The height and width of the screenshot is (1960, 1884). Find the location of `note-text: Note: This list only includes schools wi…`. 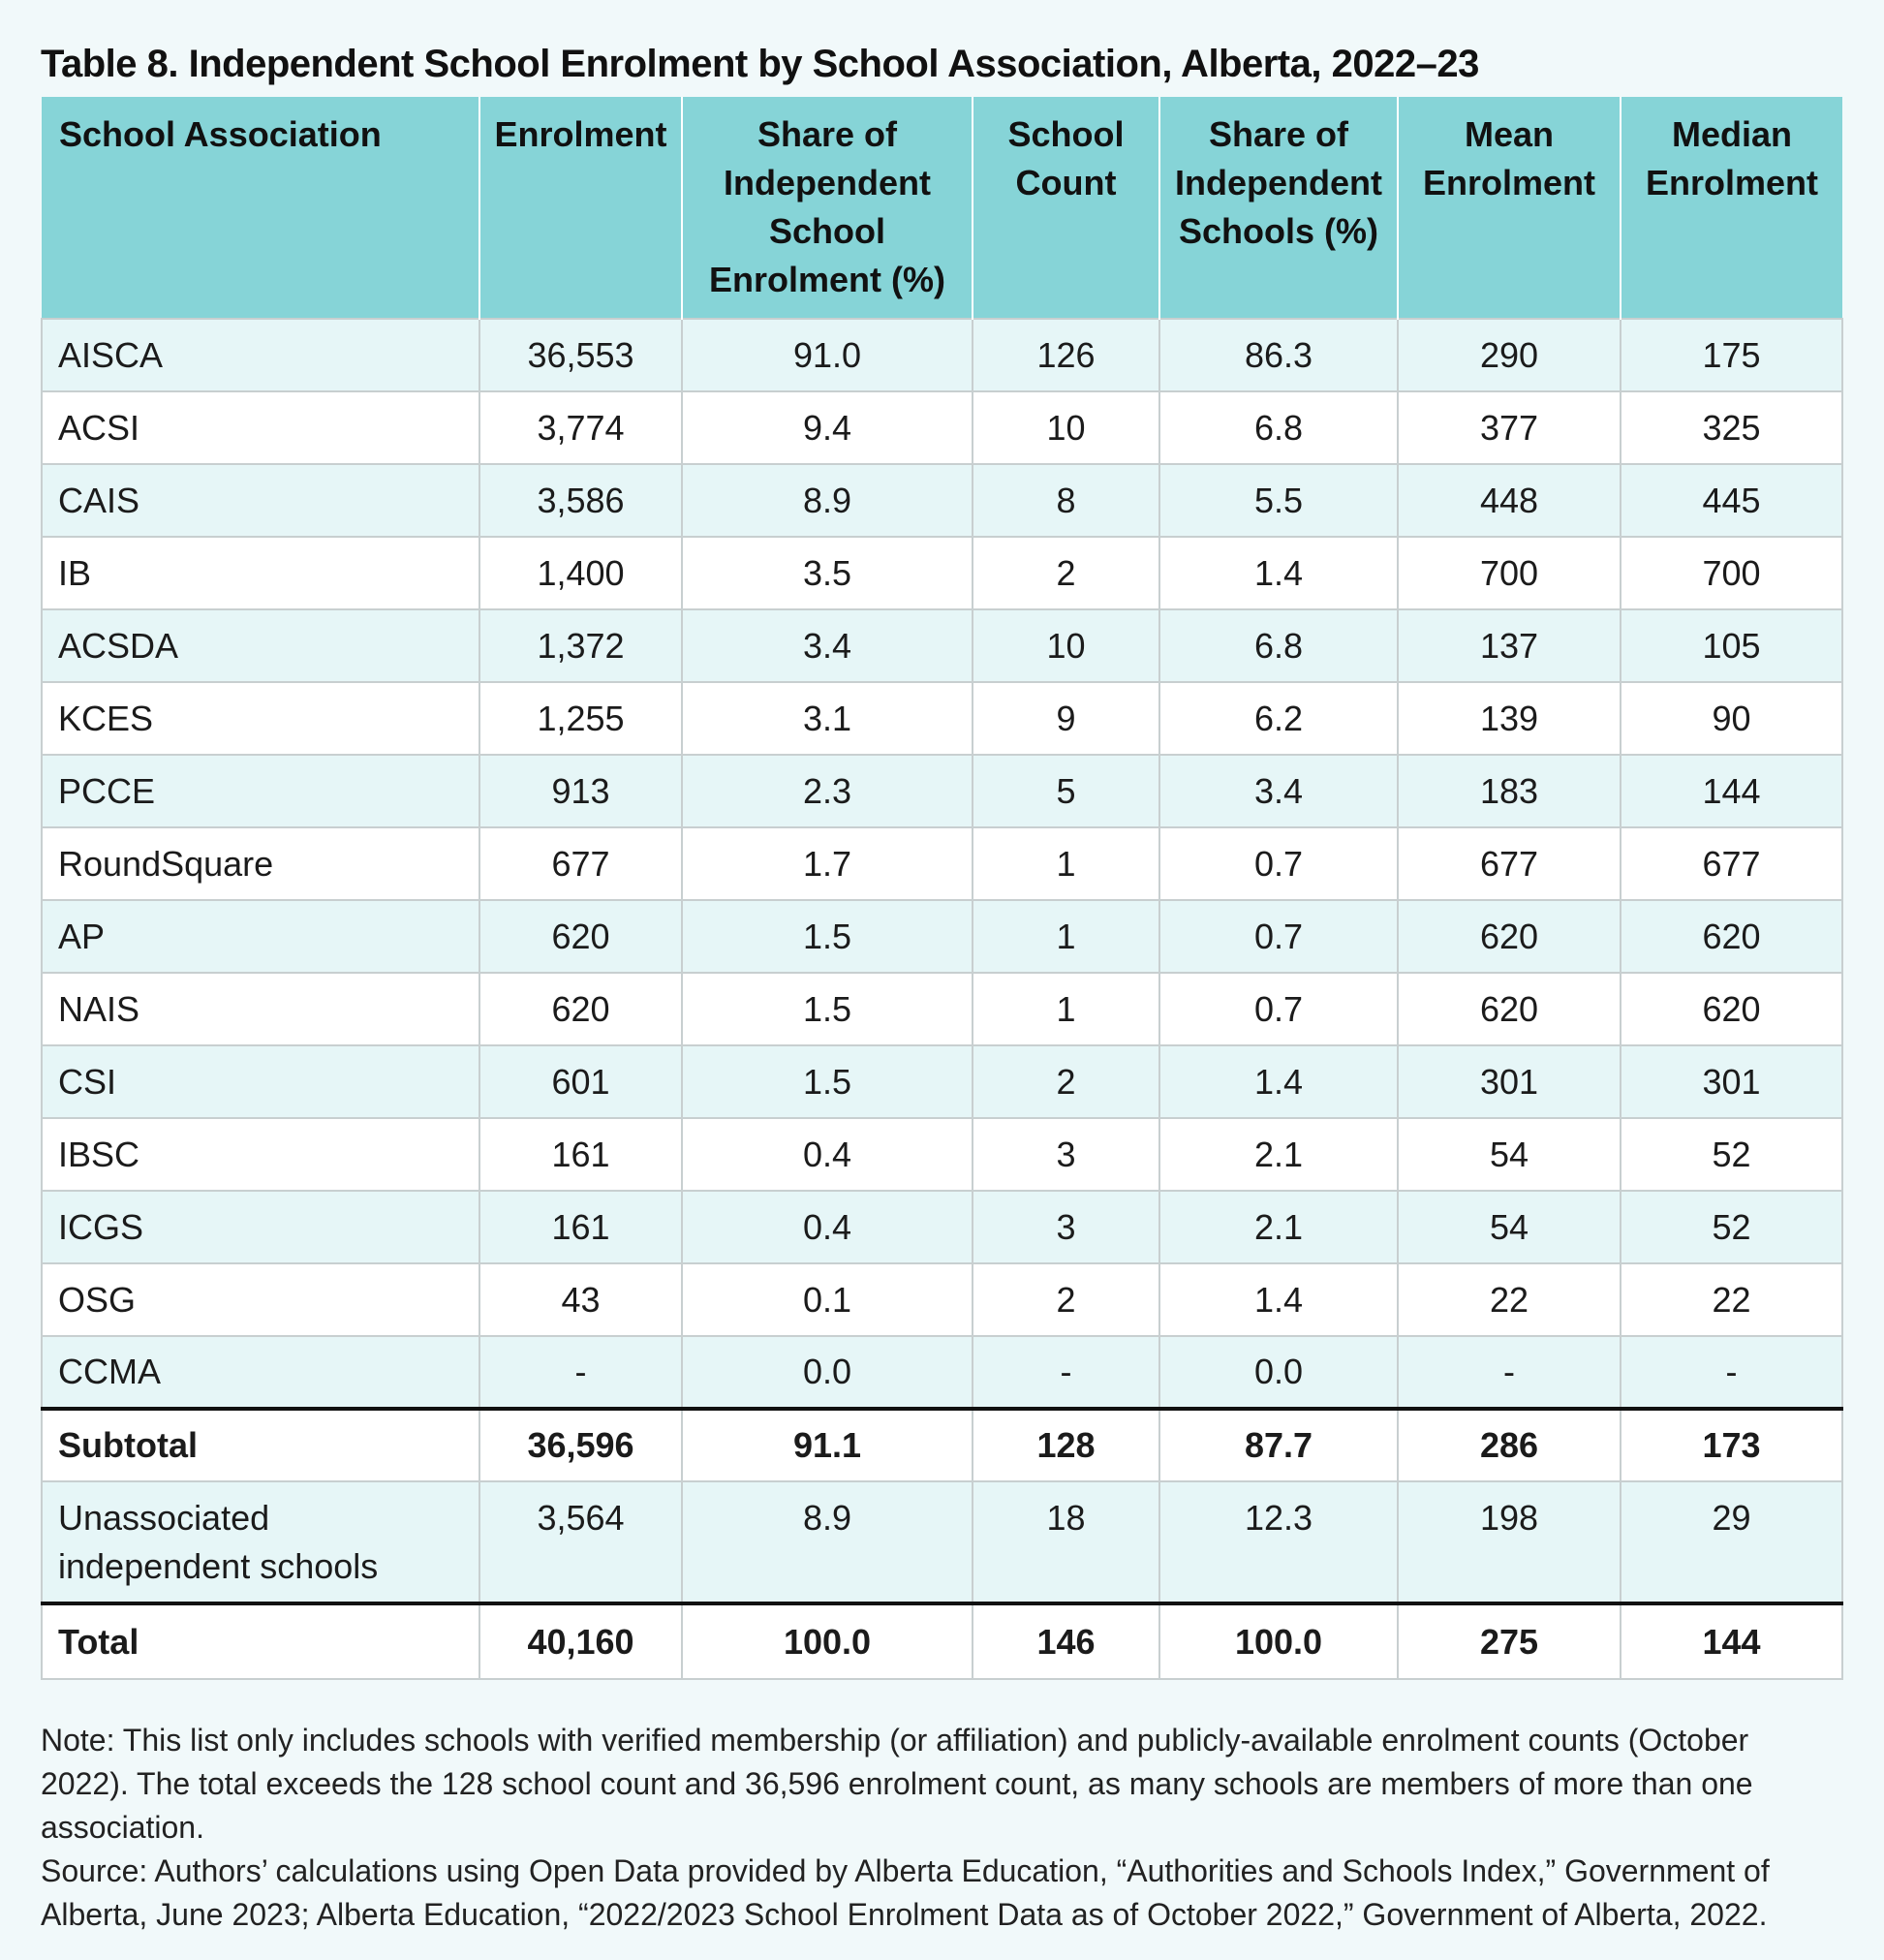

note-text: Note: This list only includes schools wi… is located at coordinates (897, 1784).